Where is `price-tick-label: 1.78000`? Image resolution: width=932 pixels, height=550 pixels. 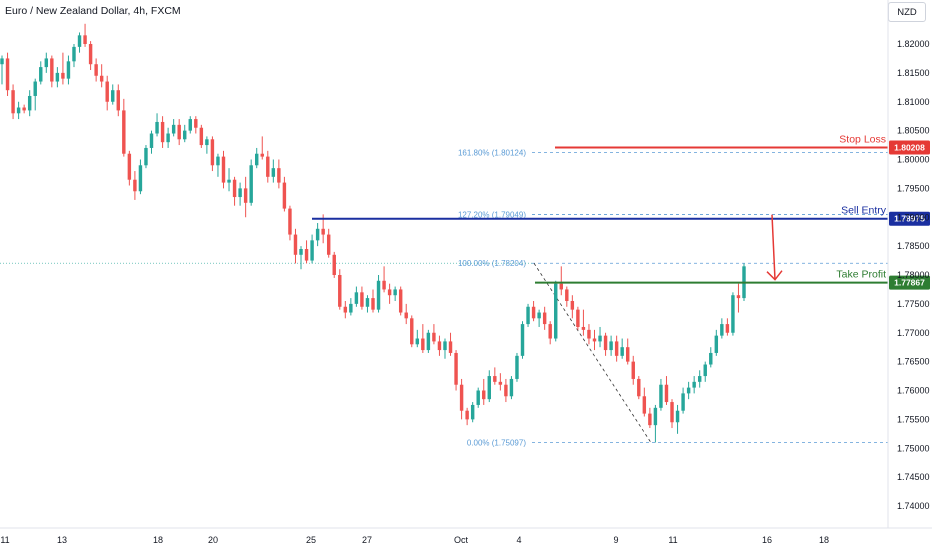
price-tick-label: 1.78000 is located at coordinates (913, 275).